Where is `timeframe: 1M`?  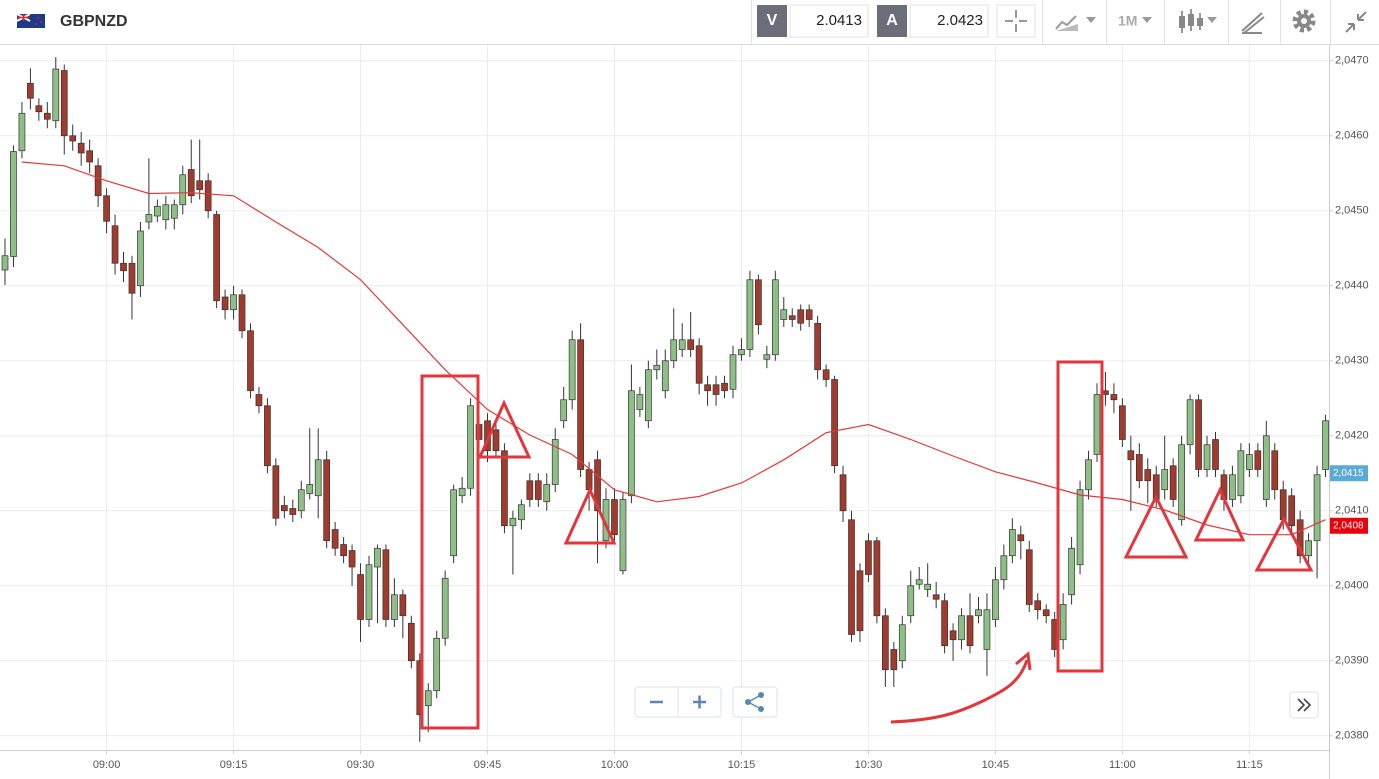
timeframe: 1M is located at coordinates (1127, 21).